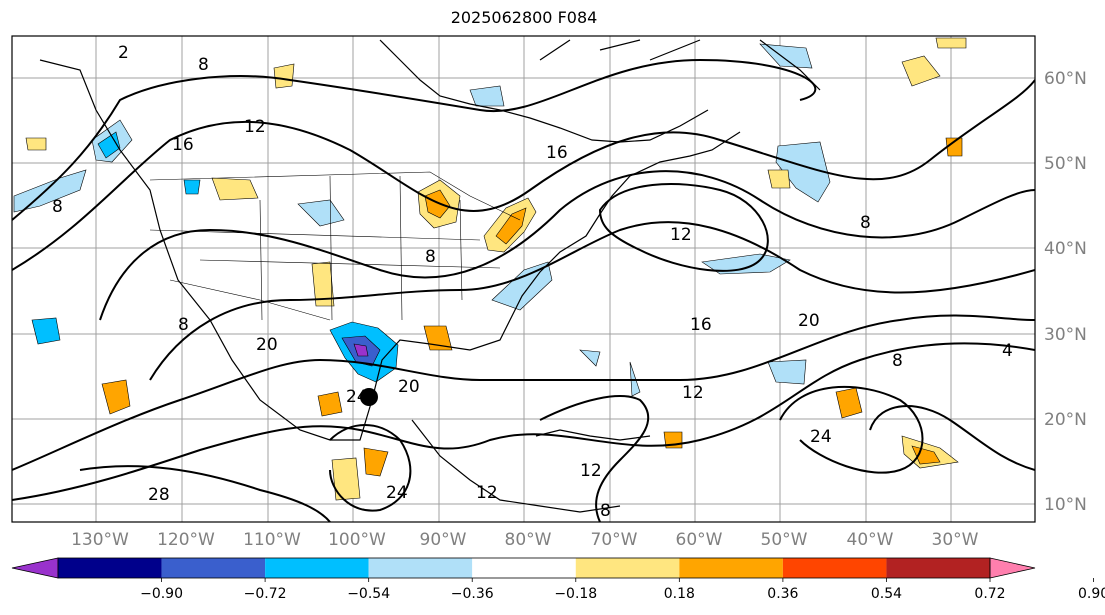 Image resolution: width=1105 pixels, height=615 pixels. Describe the element at coordinates (575, 594) in the screenshot. I see `colorbar-tick-label: −0.18` at that location.